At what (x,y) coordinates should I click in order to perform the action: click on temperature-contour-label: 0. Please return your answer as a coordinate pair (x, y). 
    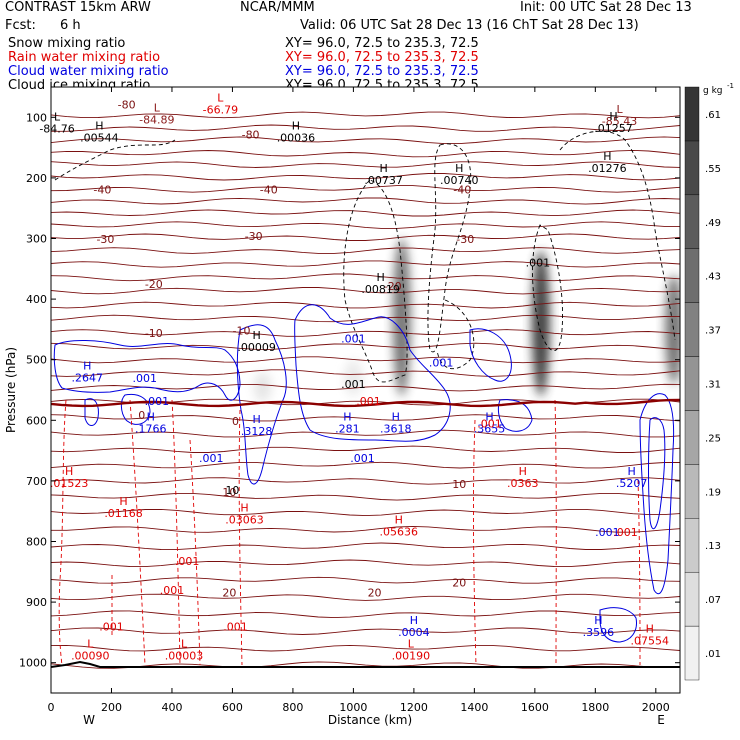
    Looking at the image, I should click on (235, 421).